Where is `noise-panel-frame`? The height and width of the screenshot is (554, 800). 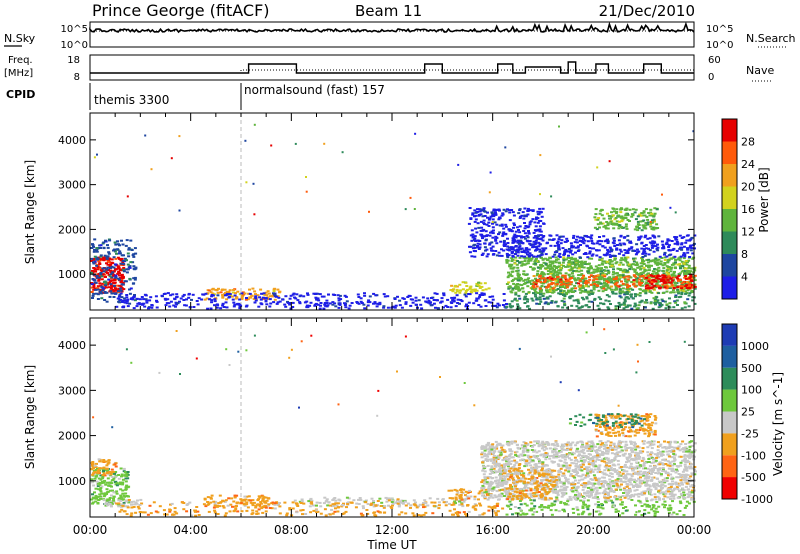
noise-panel-frame is located at coordinates (392, 34).